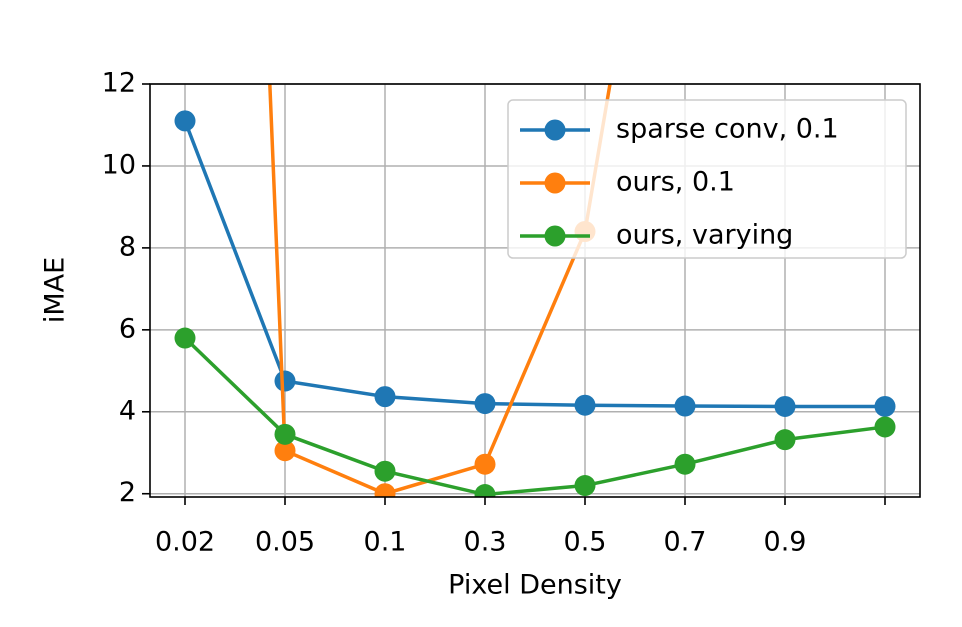  I want to click on y-axis-label: iMAE, so click(55, 290).